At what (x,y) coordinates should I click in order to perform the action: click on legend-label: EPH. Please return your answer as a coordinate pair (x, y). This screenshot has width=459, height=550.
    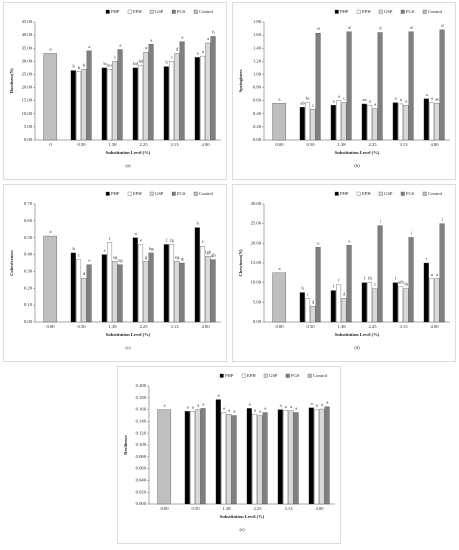
    Looking at the image, I should click on (251, 375).